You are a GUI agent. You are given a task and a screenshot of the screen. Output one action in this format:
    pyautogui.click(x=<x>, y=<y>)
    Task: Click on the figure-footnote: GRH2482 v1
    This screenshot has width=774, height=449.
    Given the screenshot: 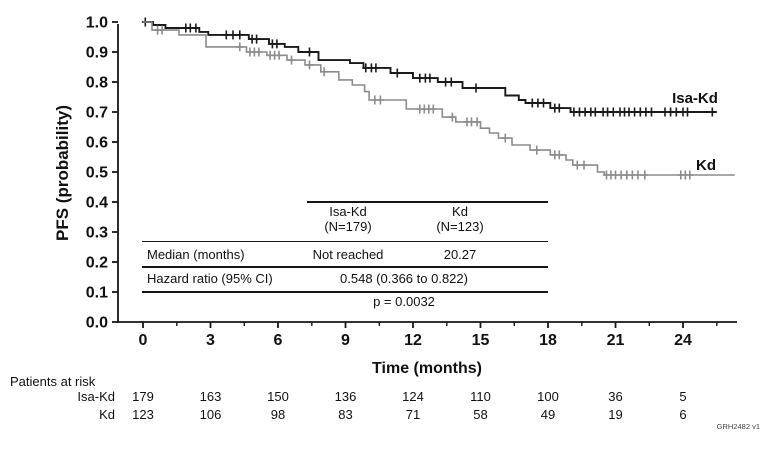 What is the action you would take?
    pyautogui.click(x=738, y=426)
    